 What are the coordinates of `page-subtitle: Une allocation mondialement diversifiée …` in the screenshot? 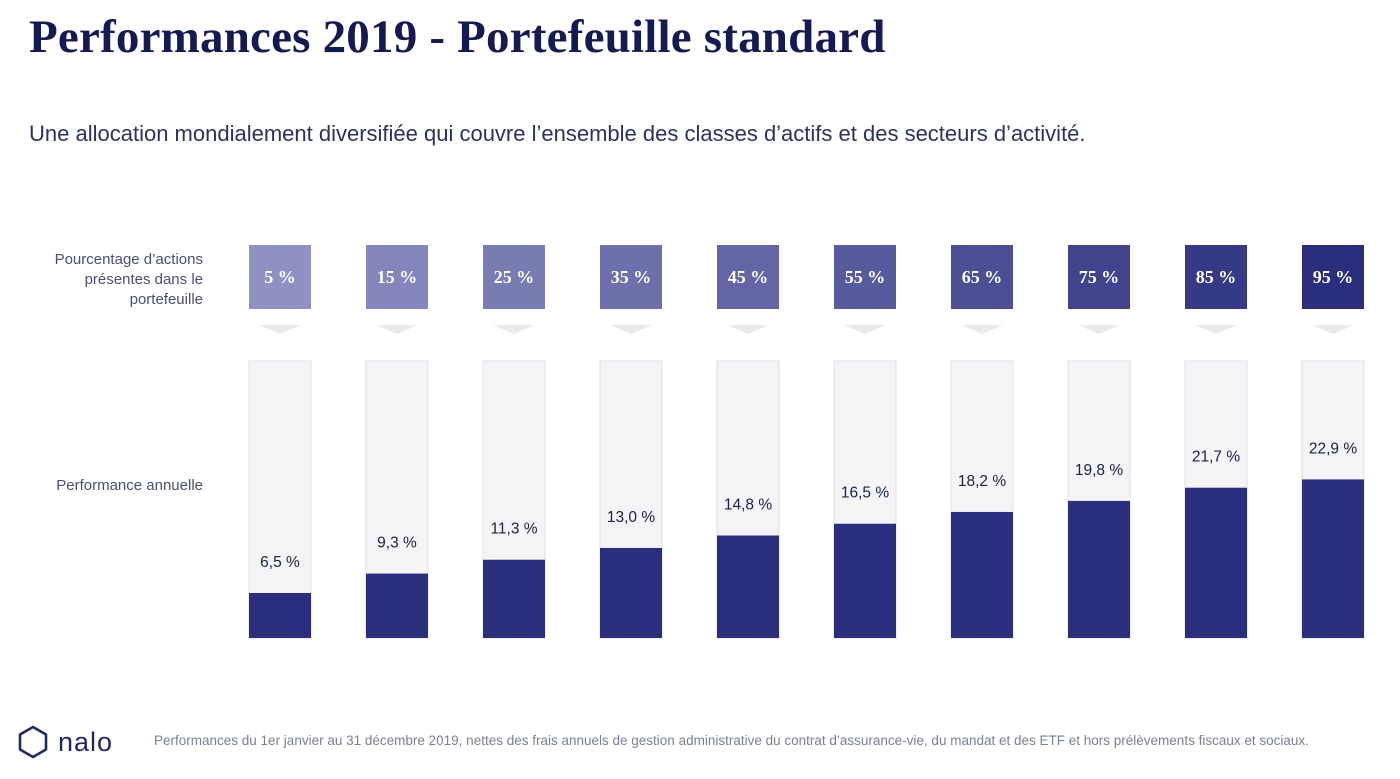 It's located at (557, 133).